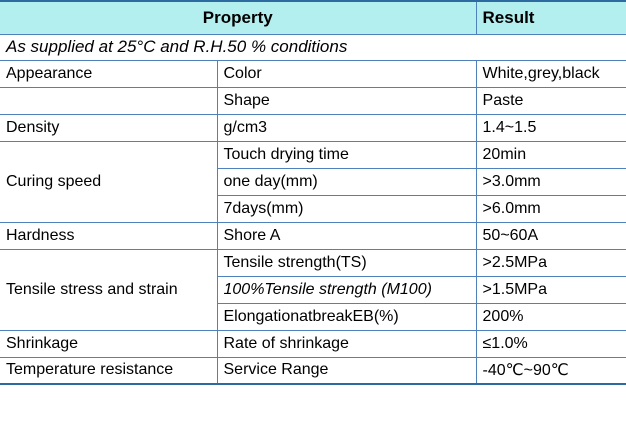 Image resolution: width=626 pixels, height=425 pixels. I want to click on result-cell: 1.4~1.5, so click(550, 127).